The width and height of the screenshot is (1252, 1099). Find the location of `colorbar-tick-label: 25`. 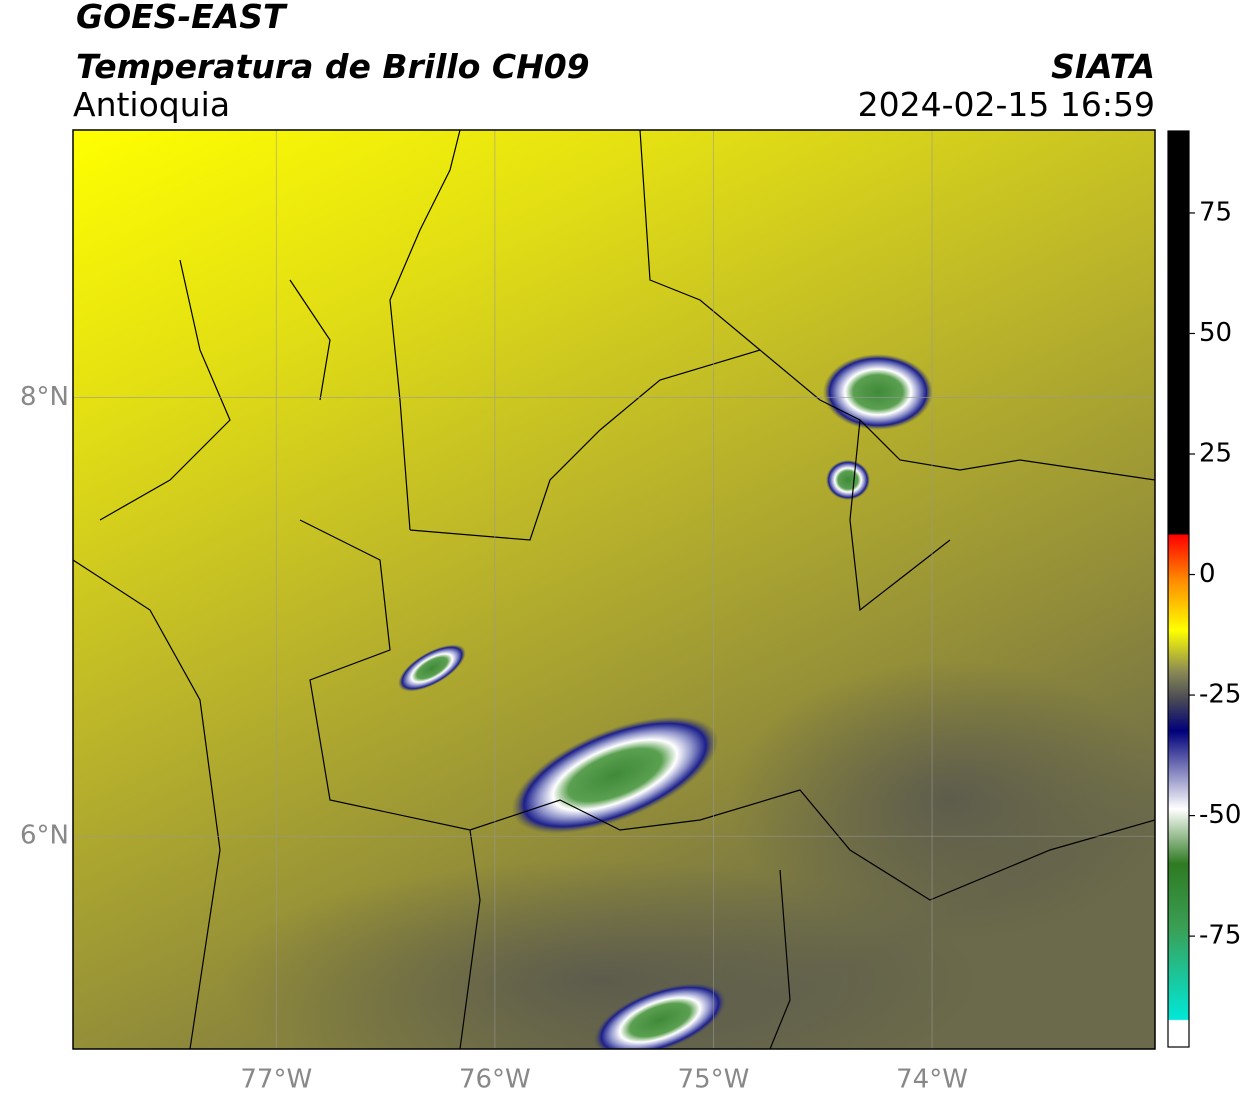

colorbar-tick-label: 25 is located at coordinates (1215, 454).